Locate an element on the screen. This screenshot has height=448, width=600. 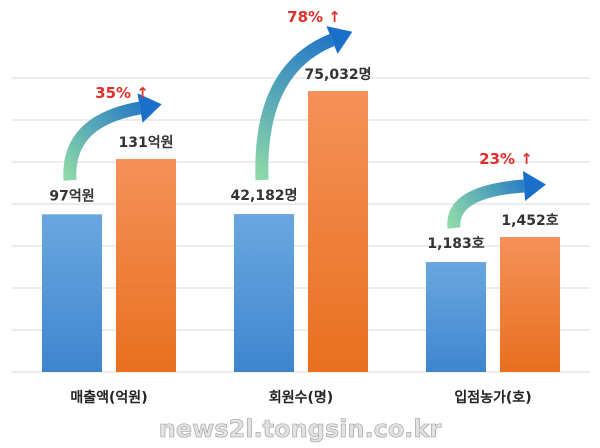
data-label-before: 42,182명 is located at coordinates (264, 195).